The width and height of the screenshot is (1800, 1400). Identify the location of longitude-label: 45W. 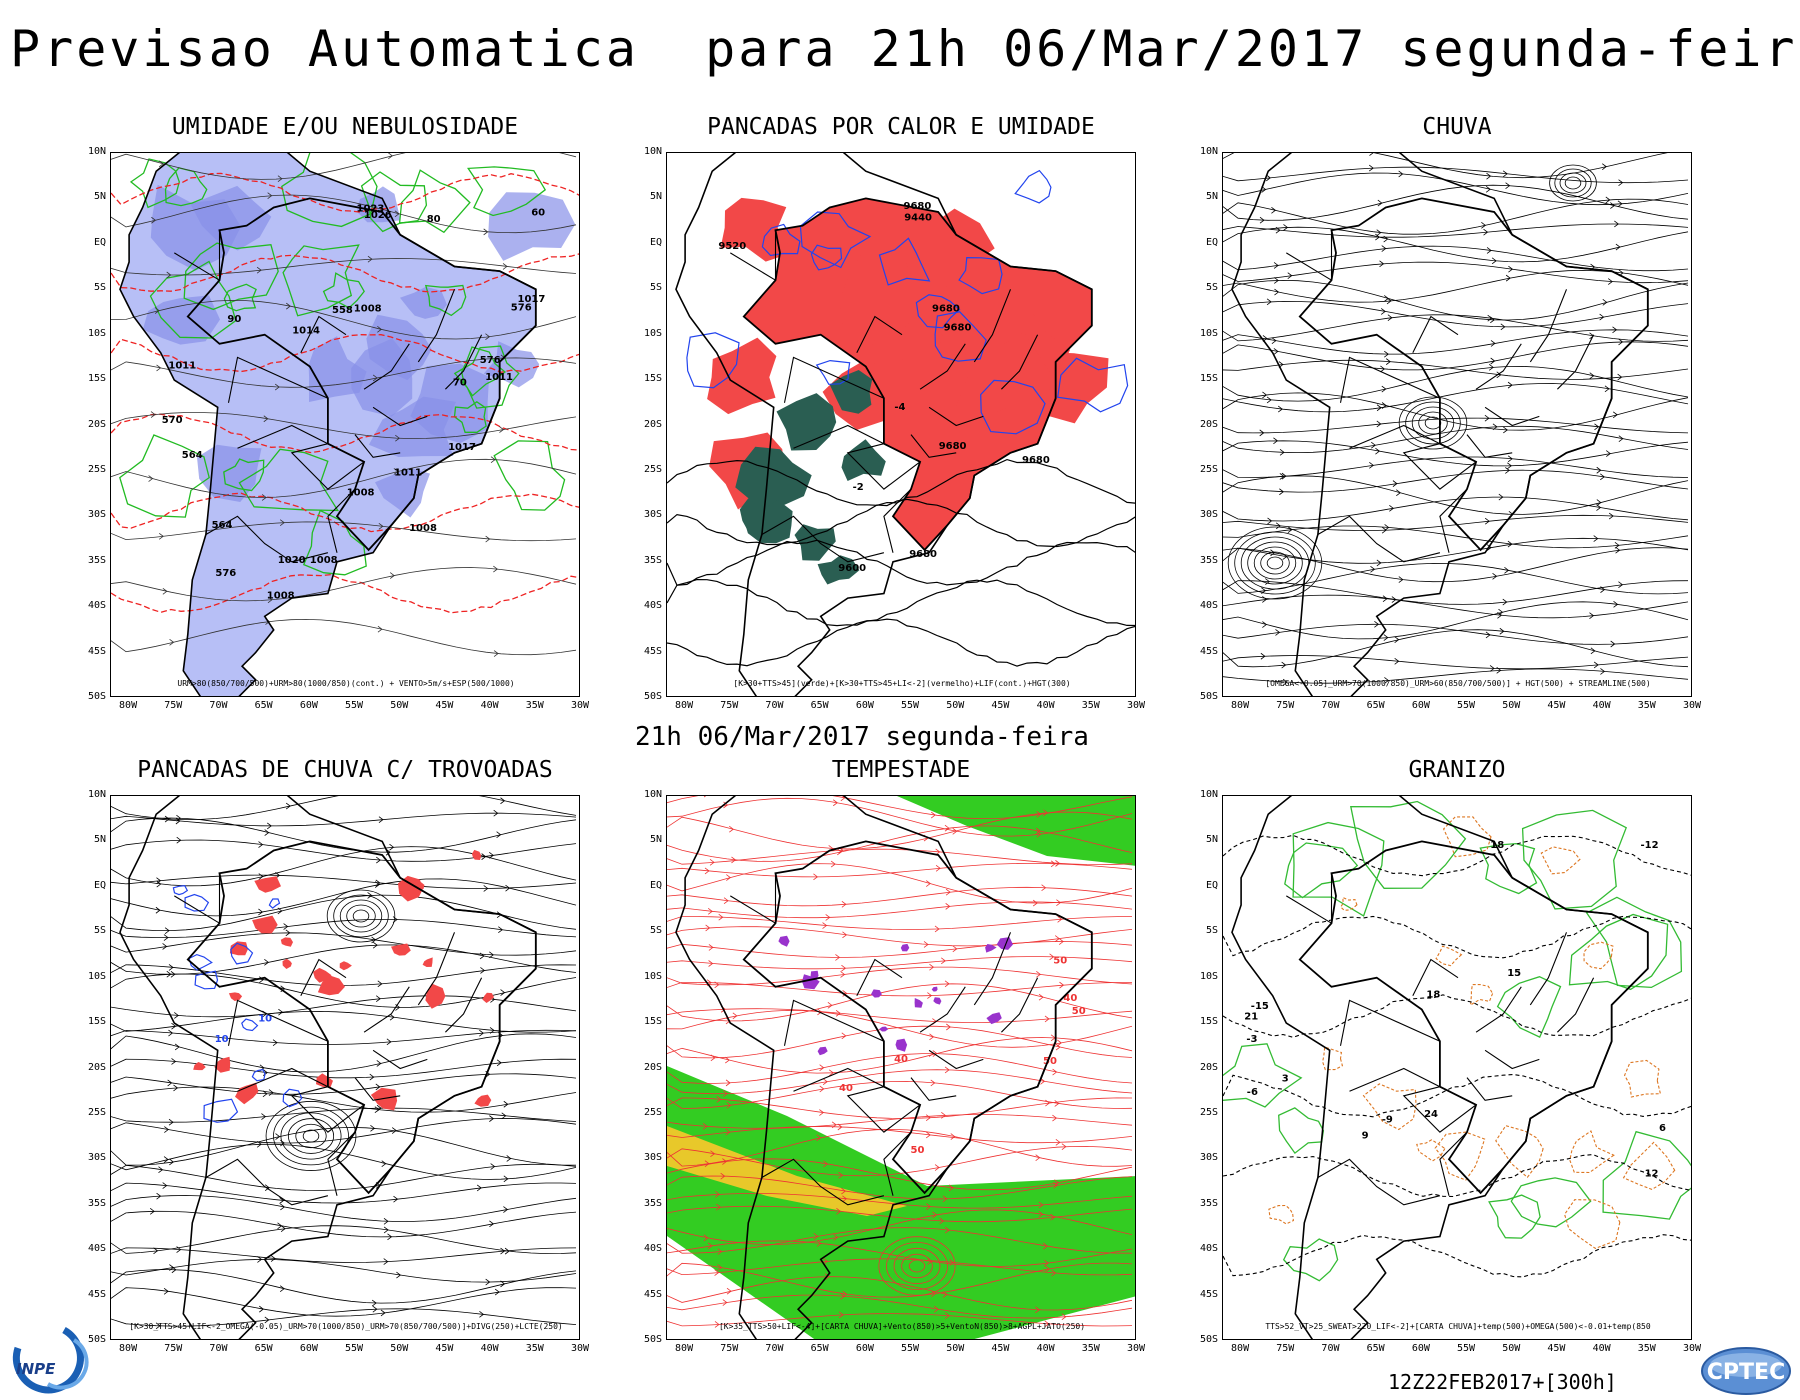
(1556, 1348).